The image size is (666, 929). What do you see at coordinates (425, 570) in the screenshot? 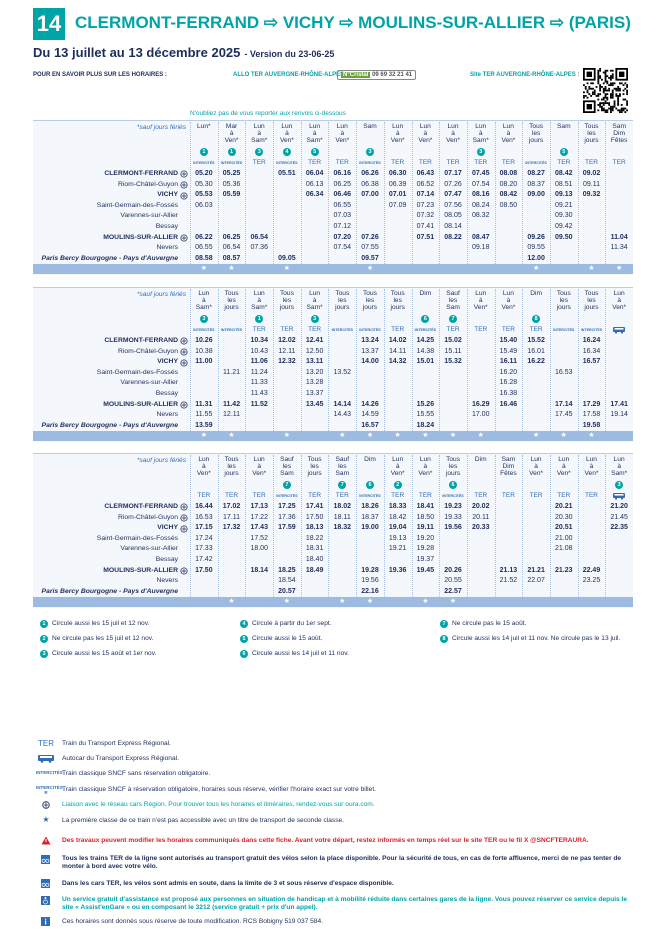
I see `time: 19.45` at bounding box center [425, 570].